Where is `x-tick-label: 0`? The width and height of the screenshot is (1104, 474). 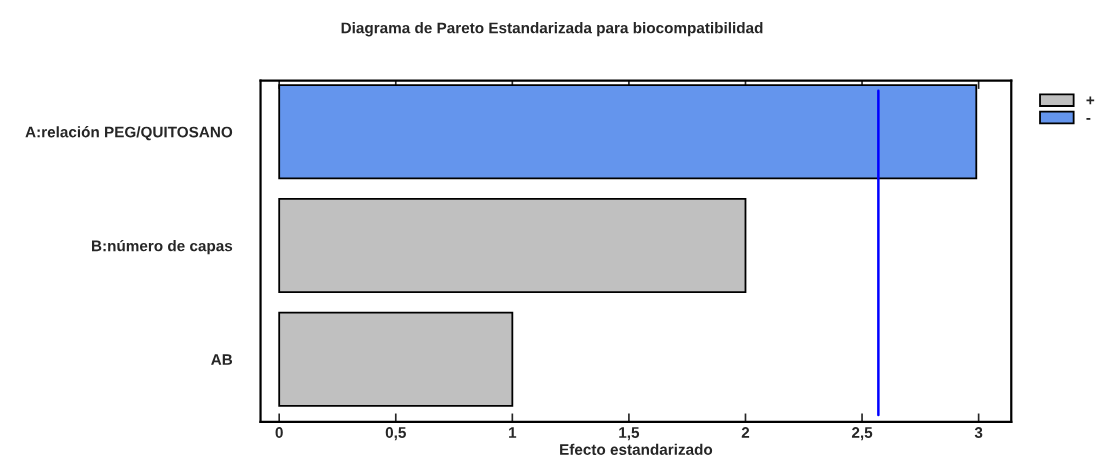
x-tick-label: 0 is located at coordinates (279, 432).